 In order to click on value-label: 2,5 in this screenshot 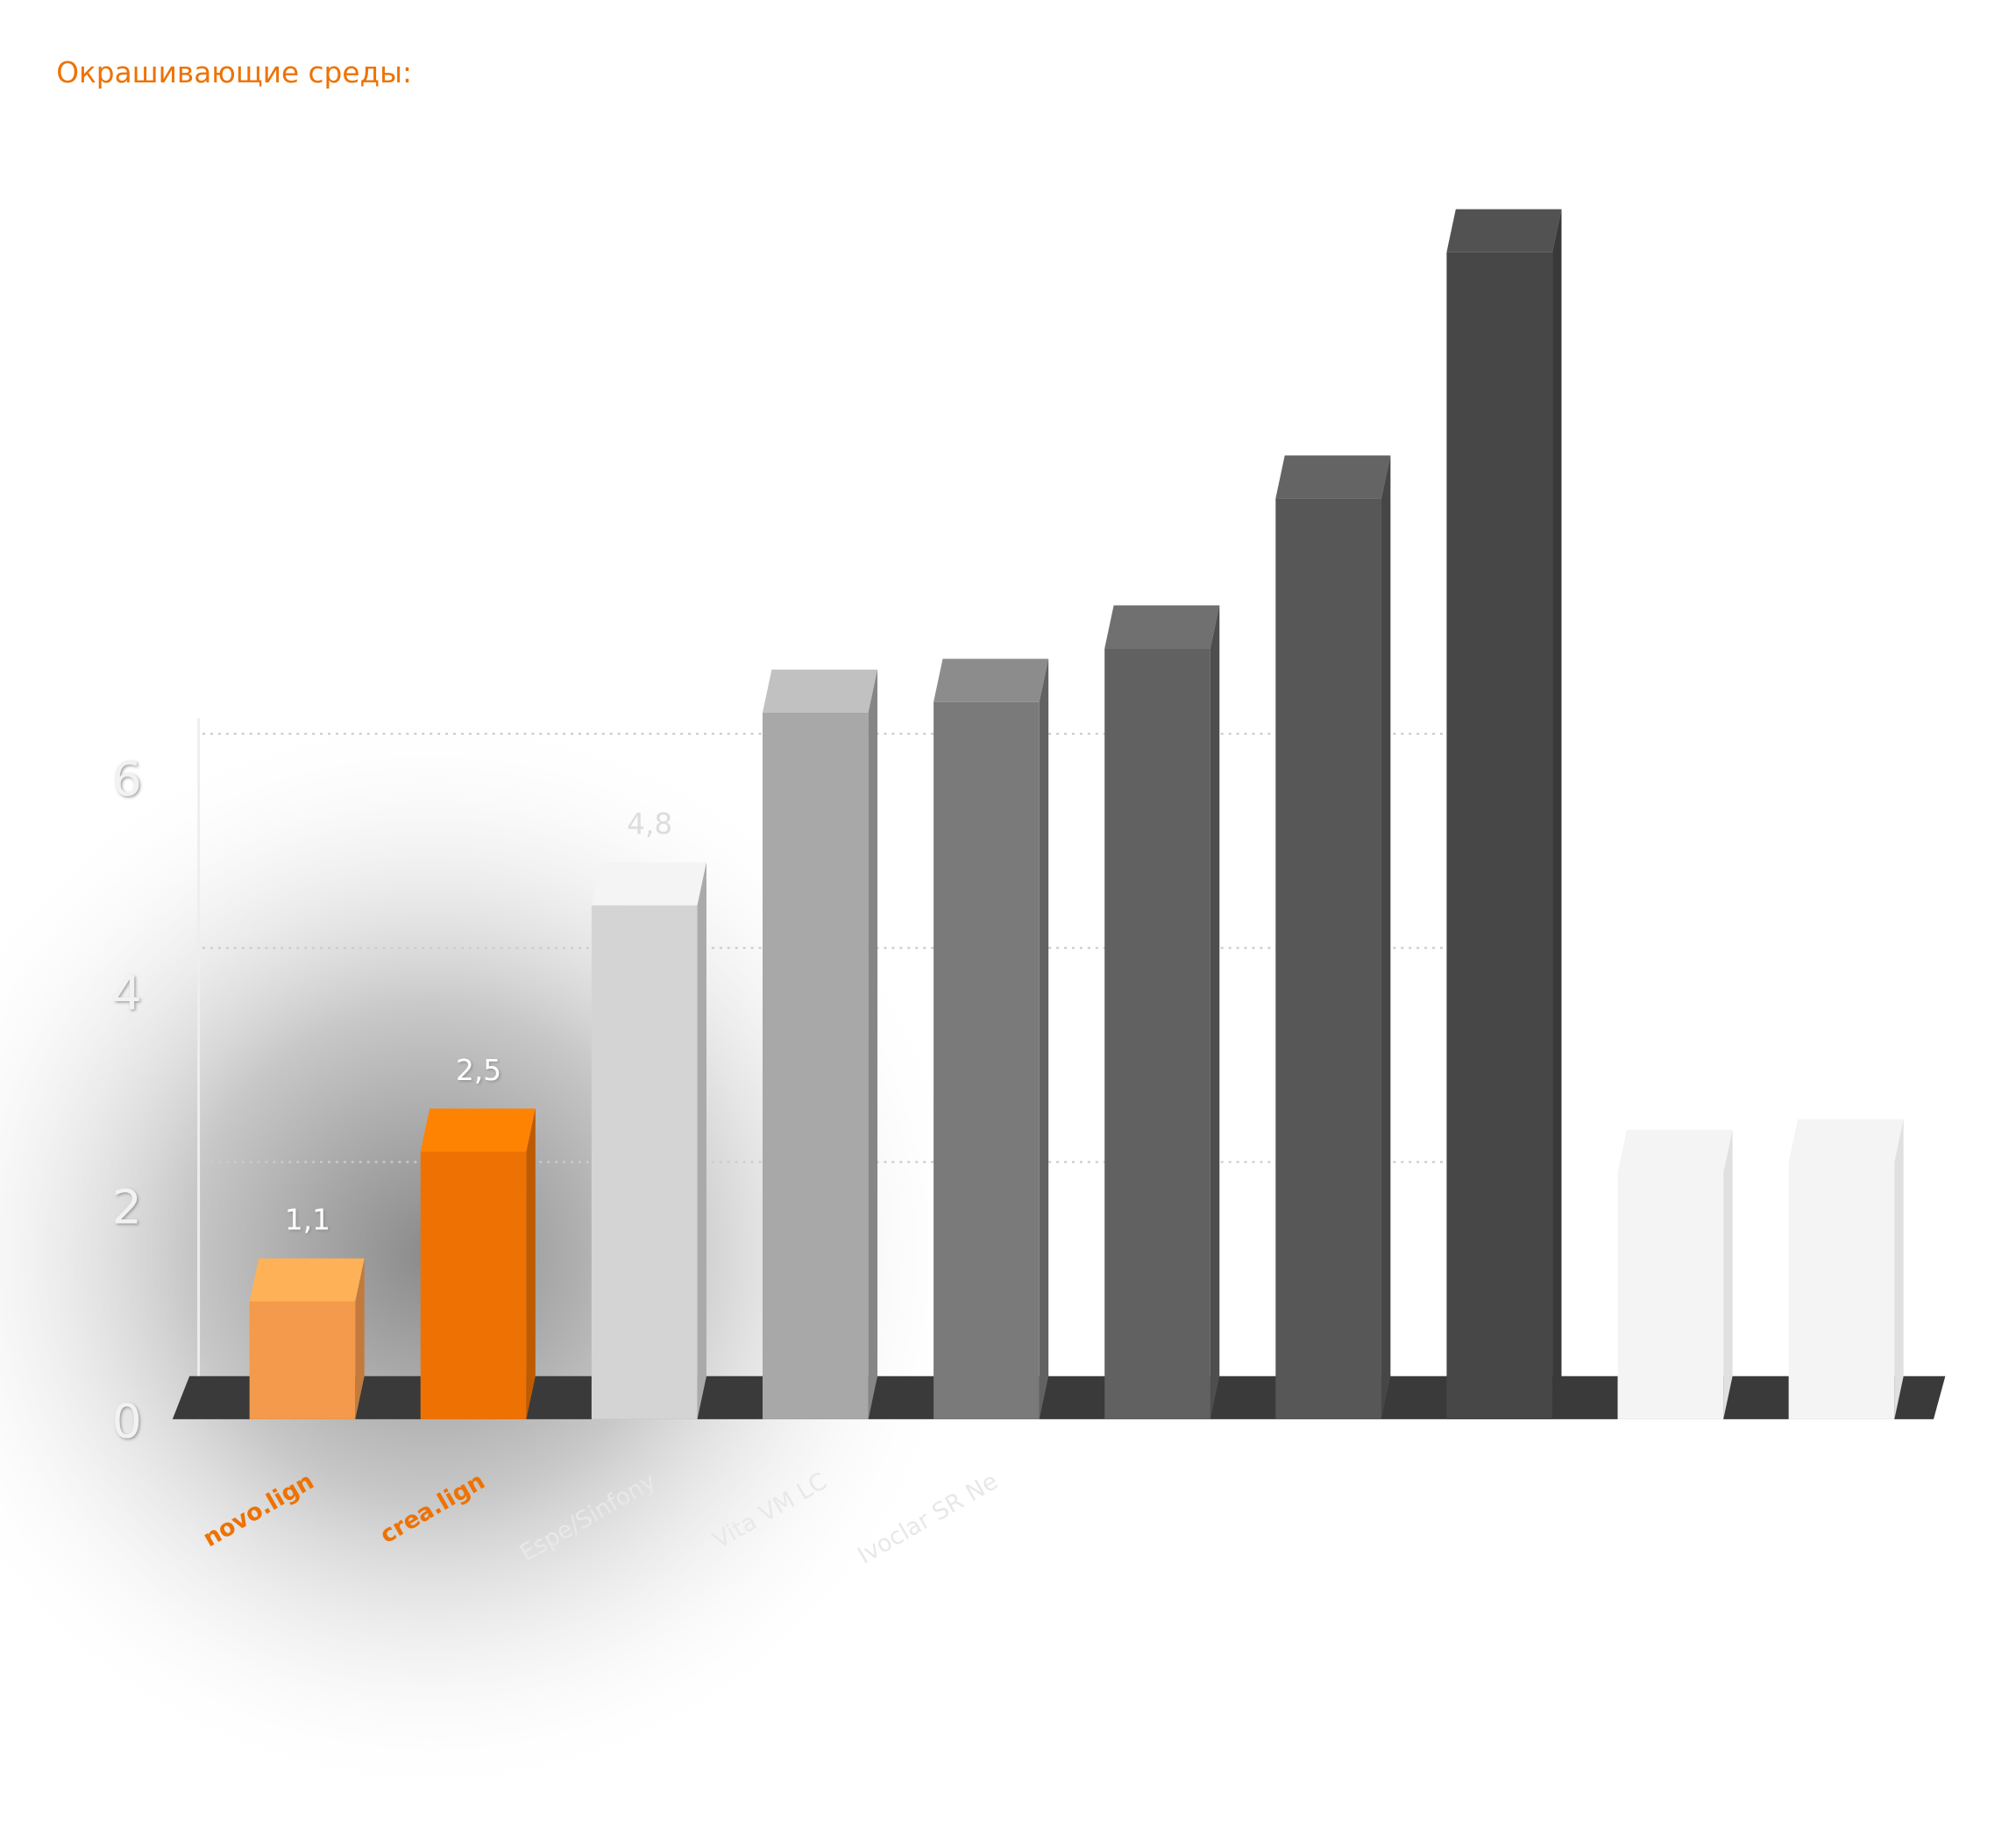, I will do `click(478, 1070)`.